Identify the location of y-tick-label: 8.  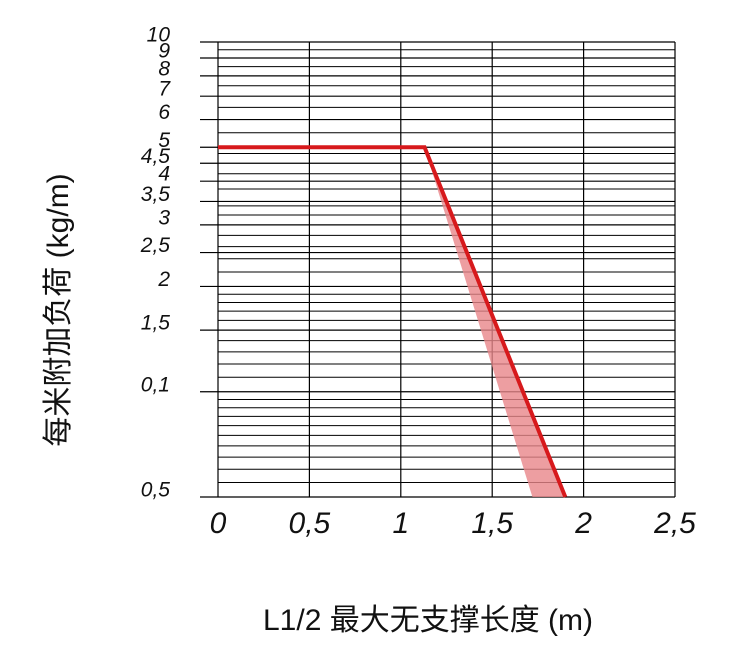
(164, 68).